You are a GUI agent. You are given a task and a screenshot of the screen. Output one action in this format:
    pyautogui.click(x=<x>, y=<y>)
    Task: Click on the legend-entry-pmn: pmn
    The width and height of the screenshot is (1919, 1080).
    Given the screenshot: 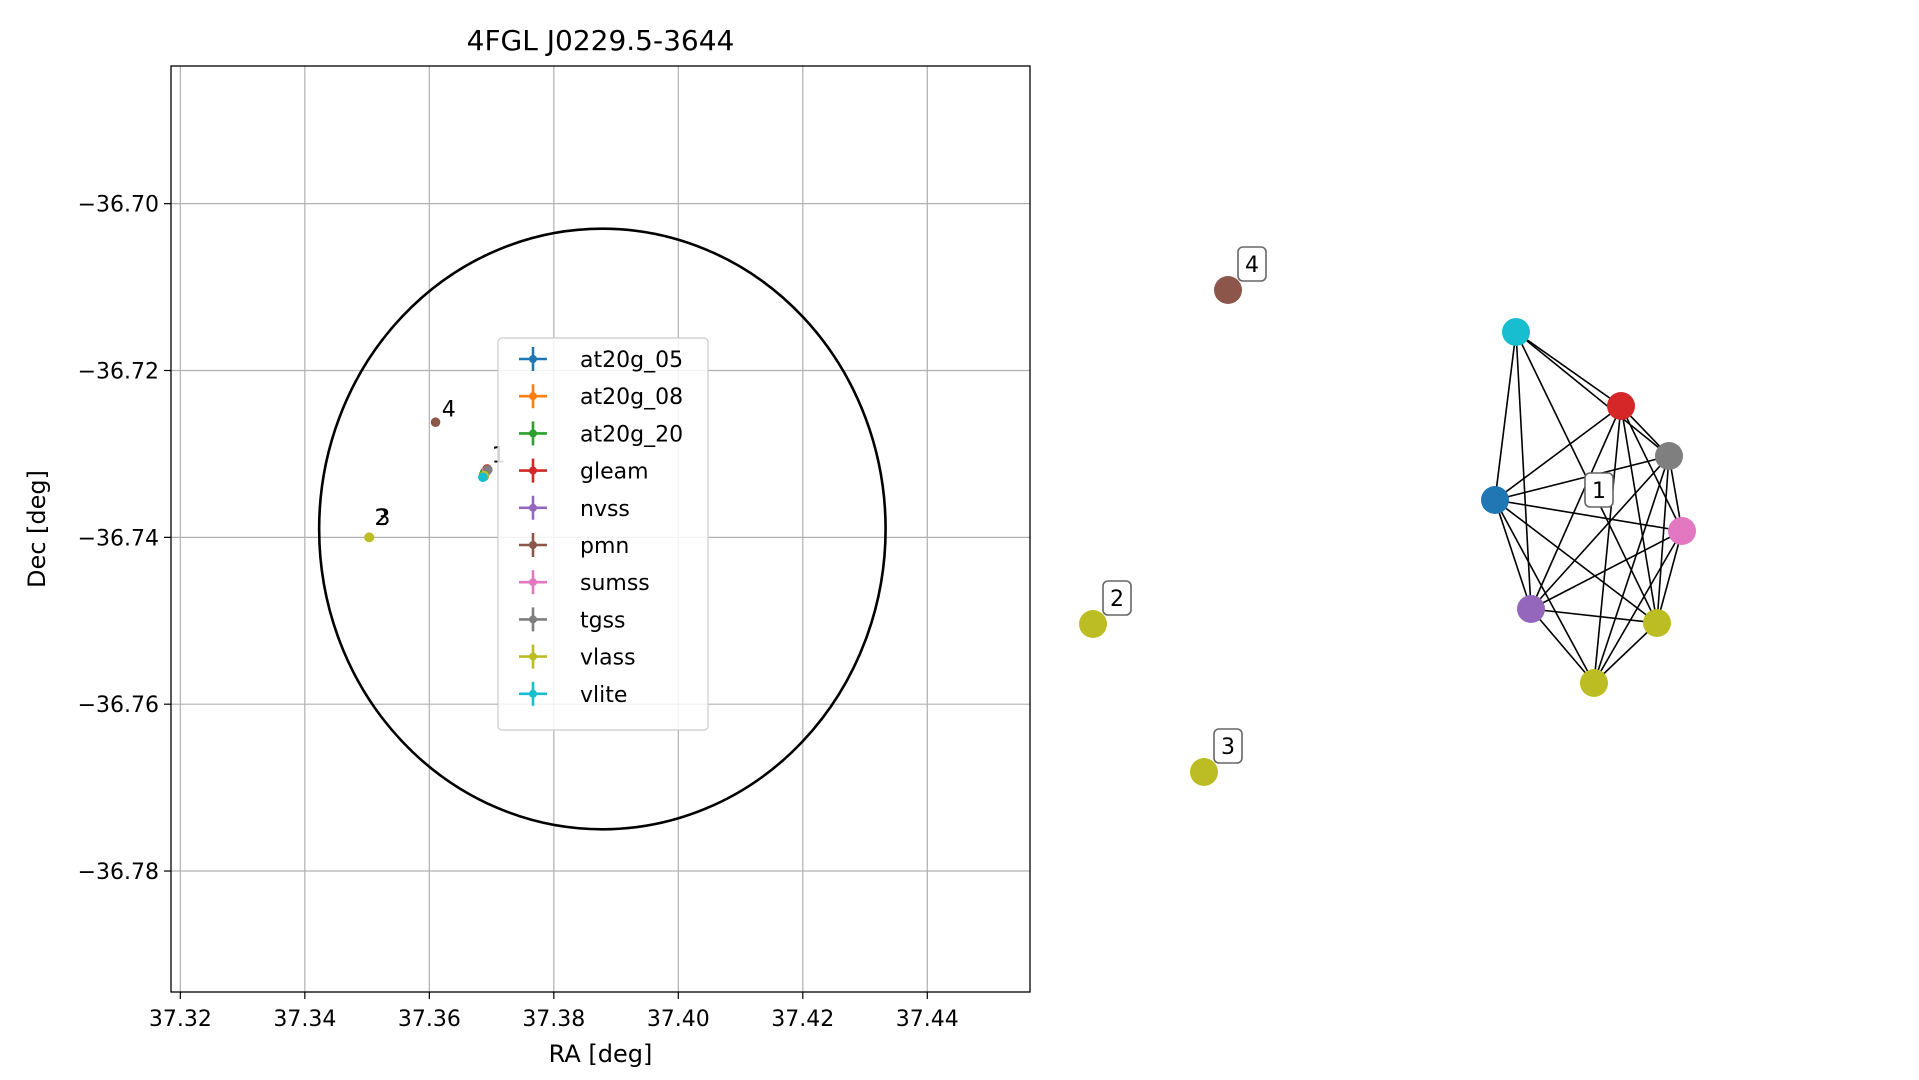 What is the action you would take?
    pyautogui.click(x=574, y=546)
    